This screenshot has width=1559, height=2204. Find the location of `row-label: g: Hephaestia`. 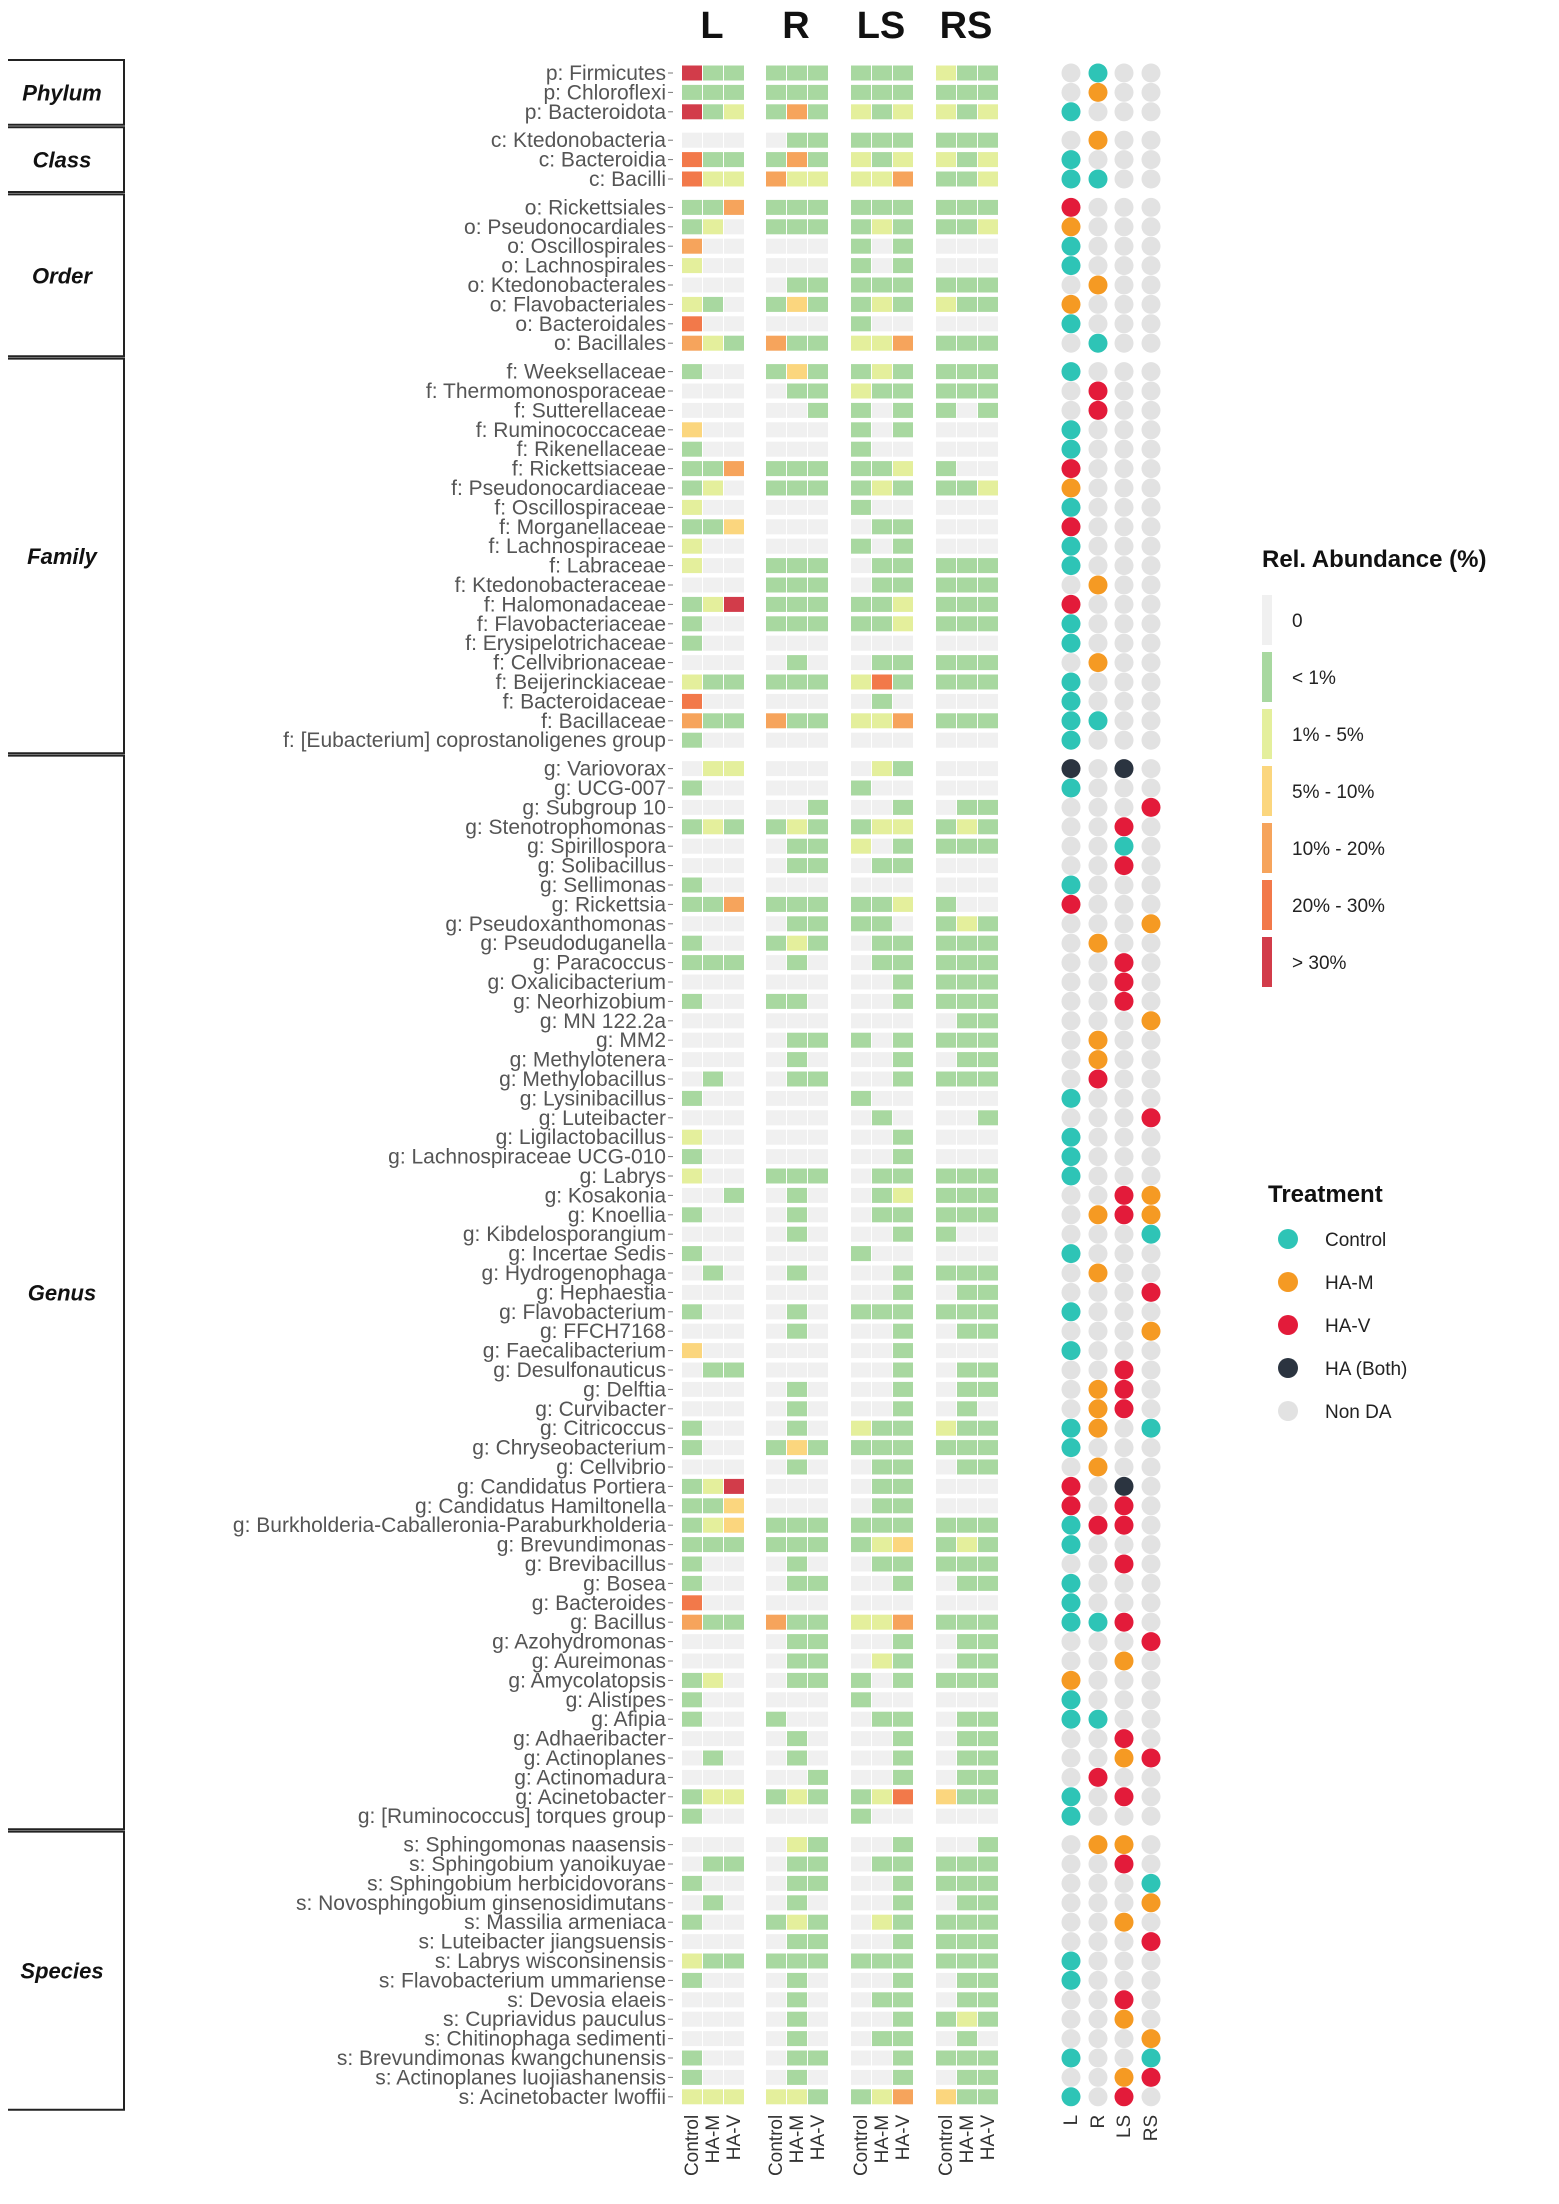

row-label: g: Hephaestia is located at coordinates (601, 1292).